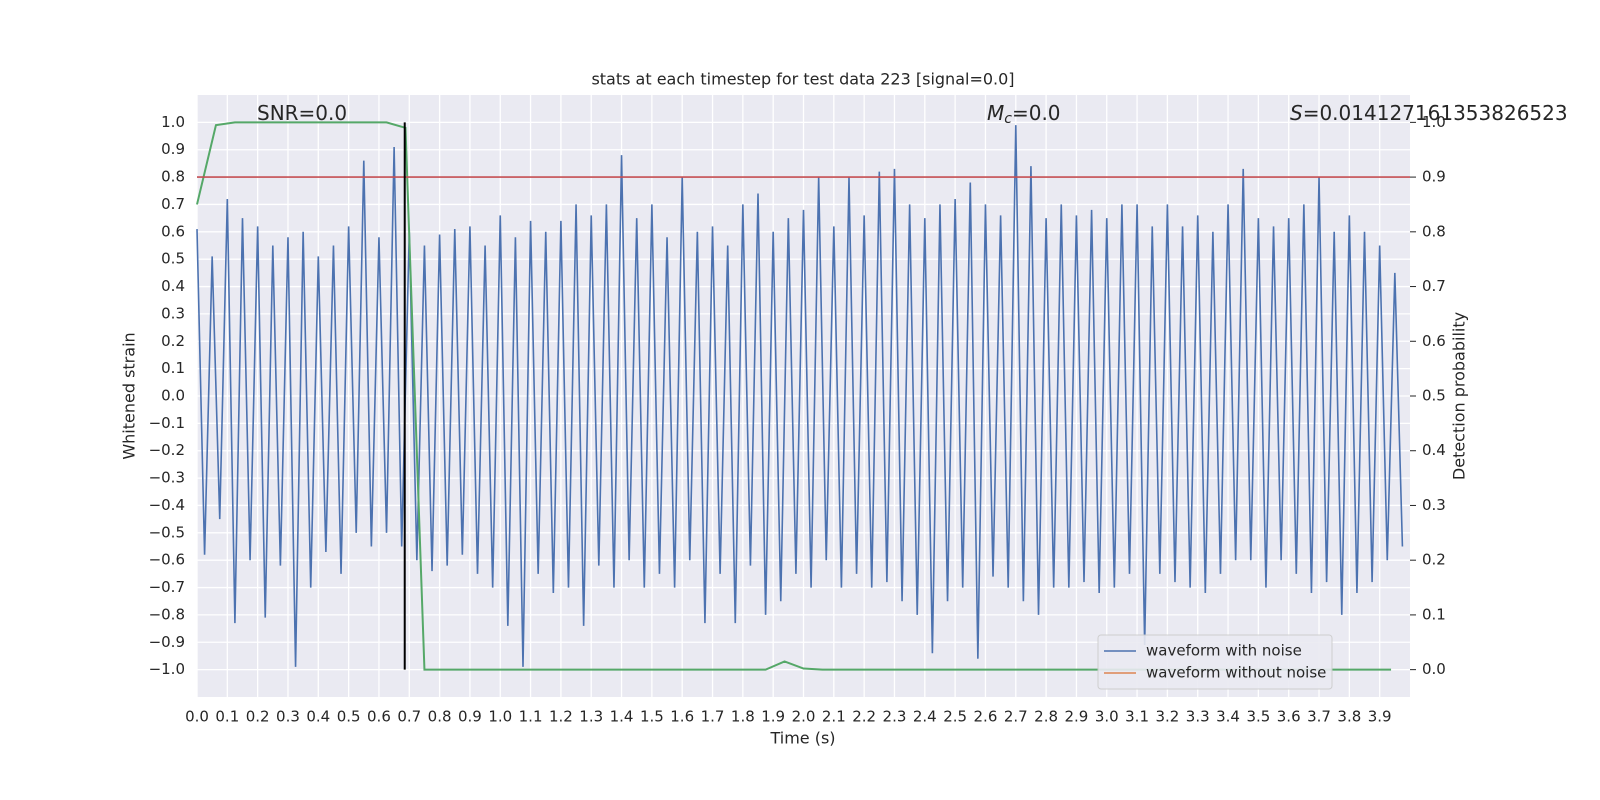  Describe the element at coordinates (1434, 231) in the screenshot. I see `y2-tick-label: 0.8` at that location.